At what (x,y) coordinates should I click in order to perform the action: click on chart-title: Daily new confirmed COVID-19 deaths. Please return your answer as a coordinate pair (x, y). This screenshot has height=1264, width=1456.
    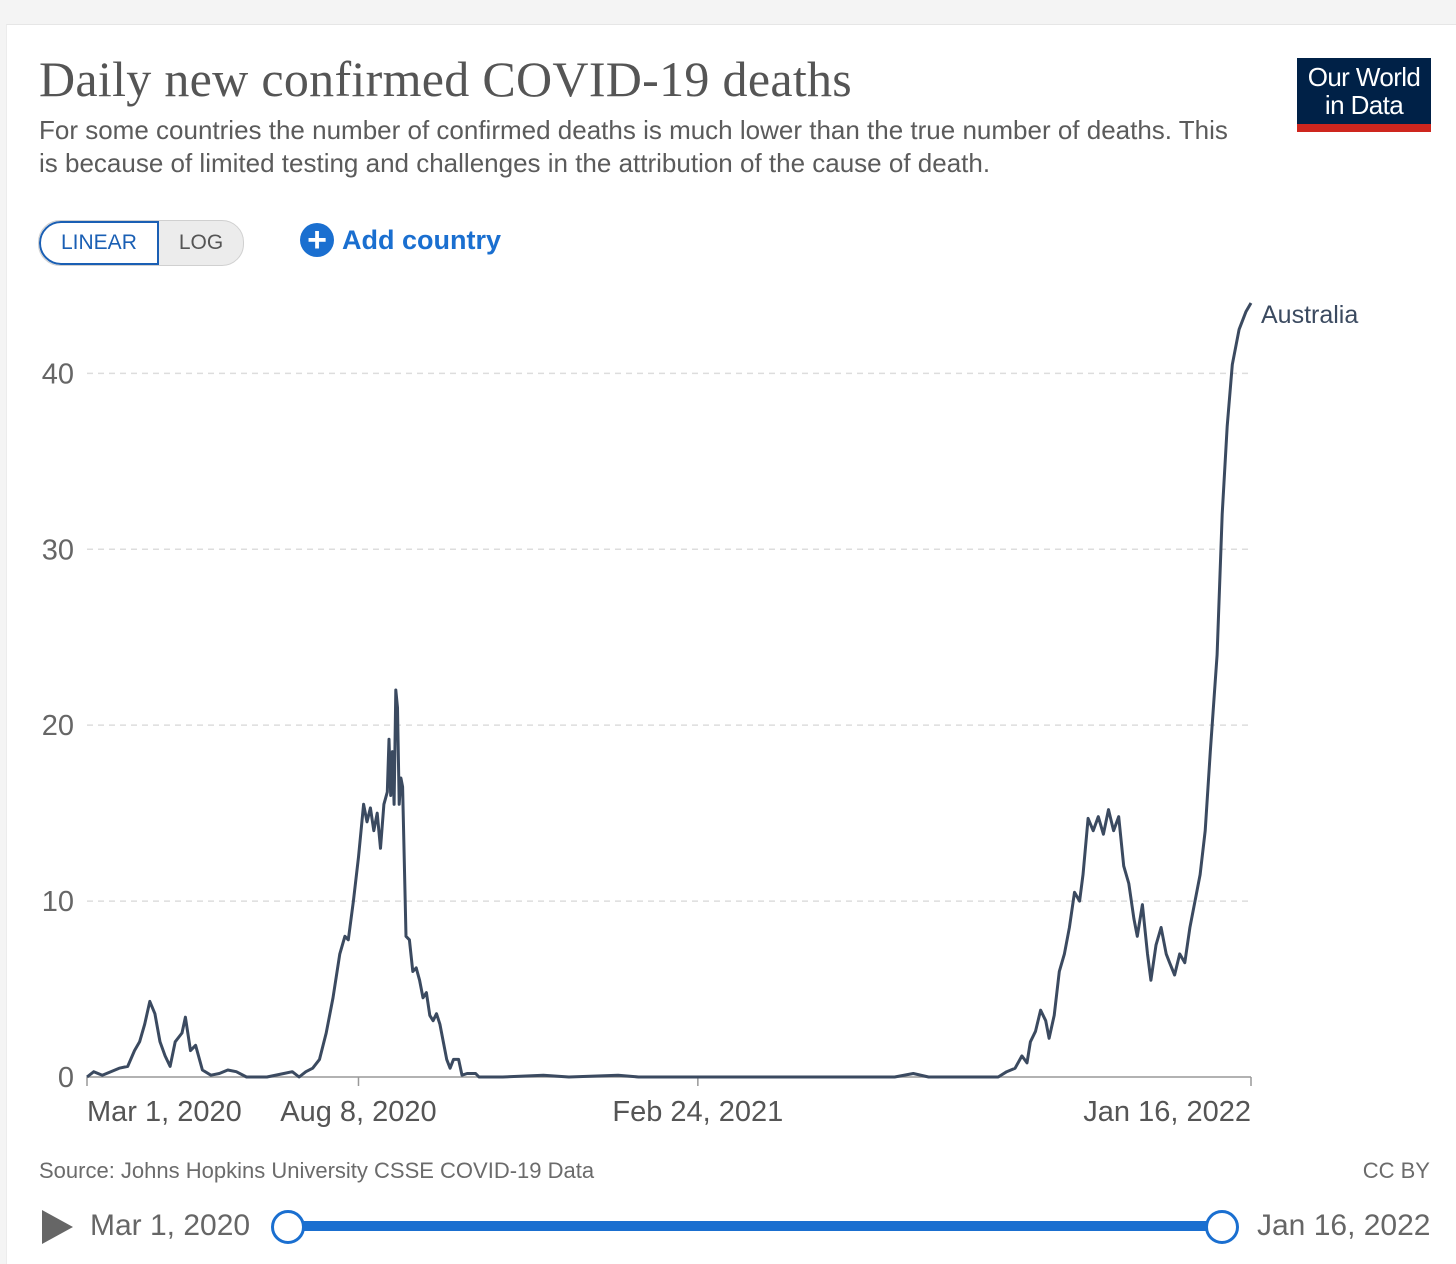
    Looking at the image, I should click on (446, 79).